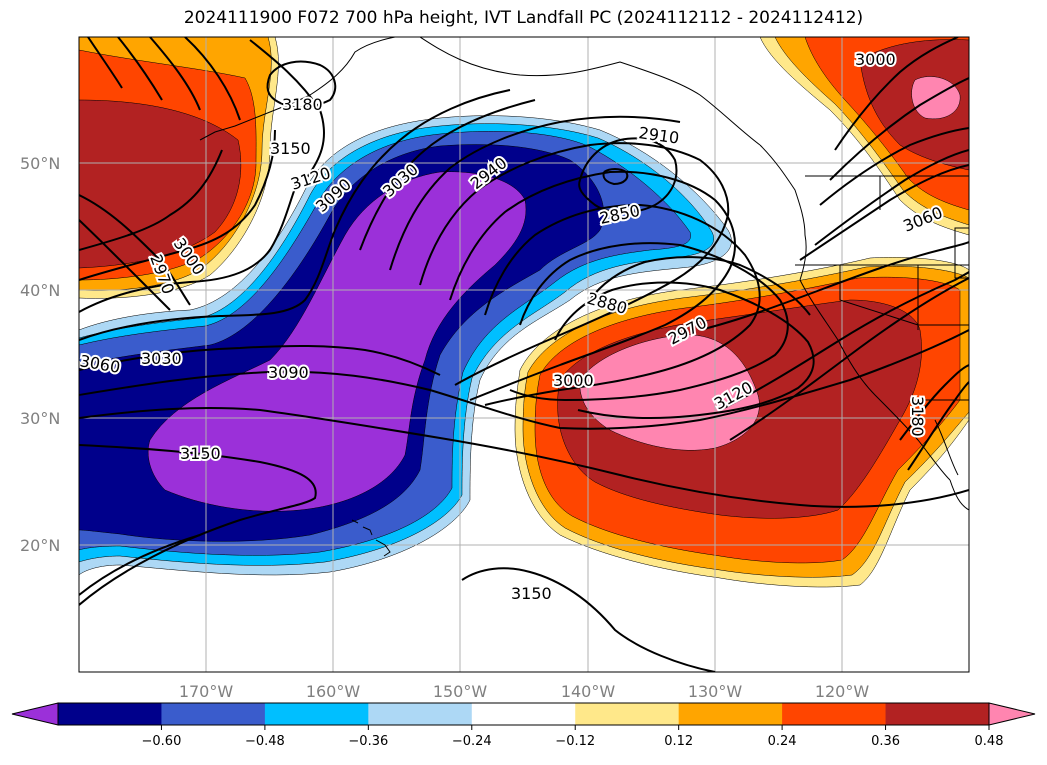 The width and height of the screenshot is (1047, 765). I want to click on lon-label-170w: 170°W, so click(206, 691).